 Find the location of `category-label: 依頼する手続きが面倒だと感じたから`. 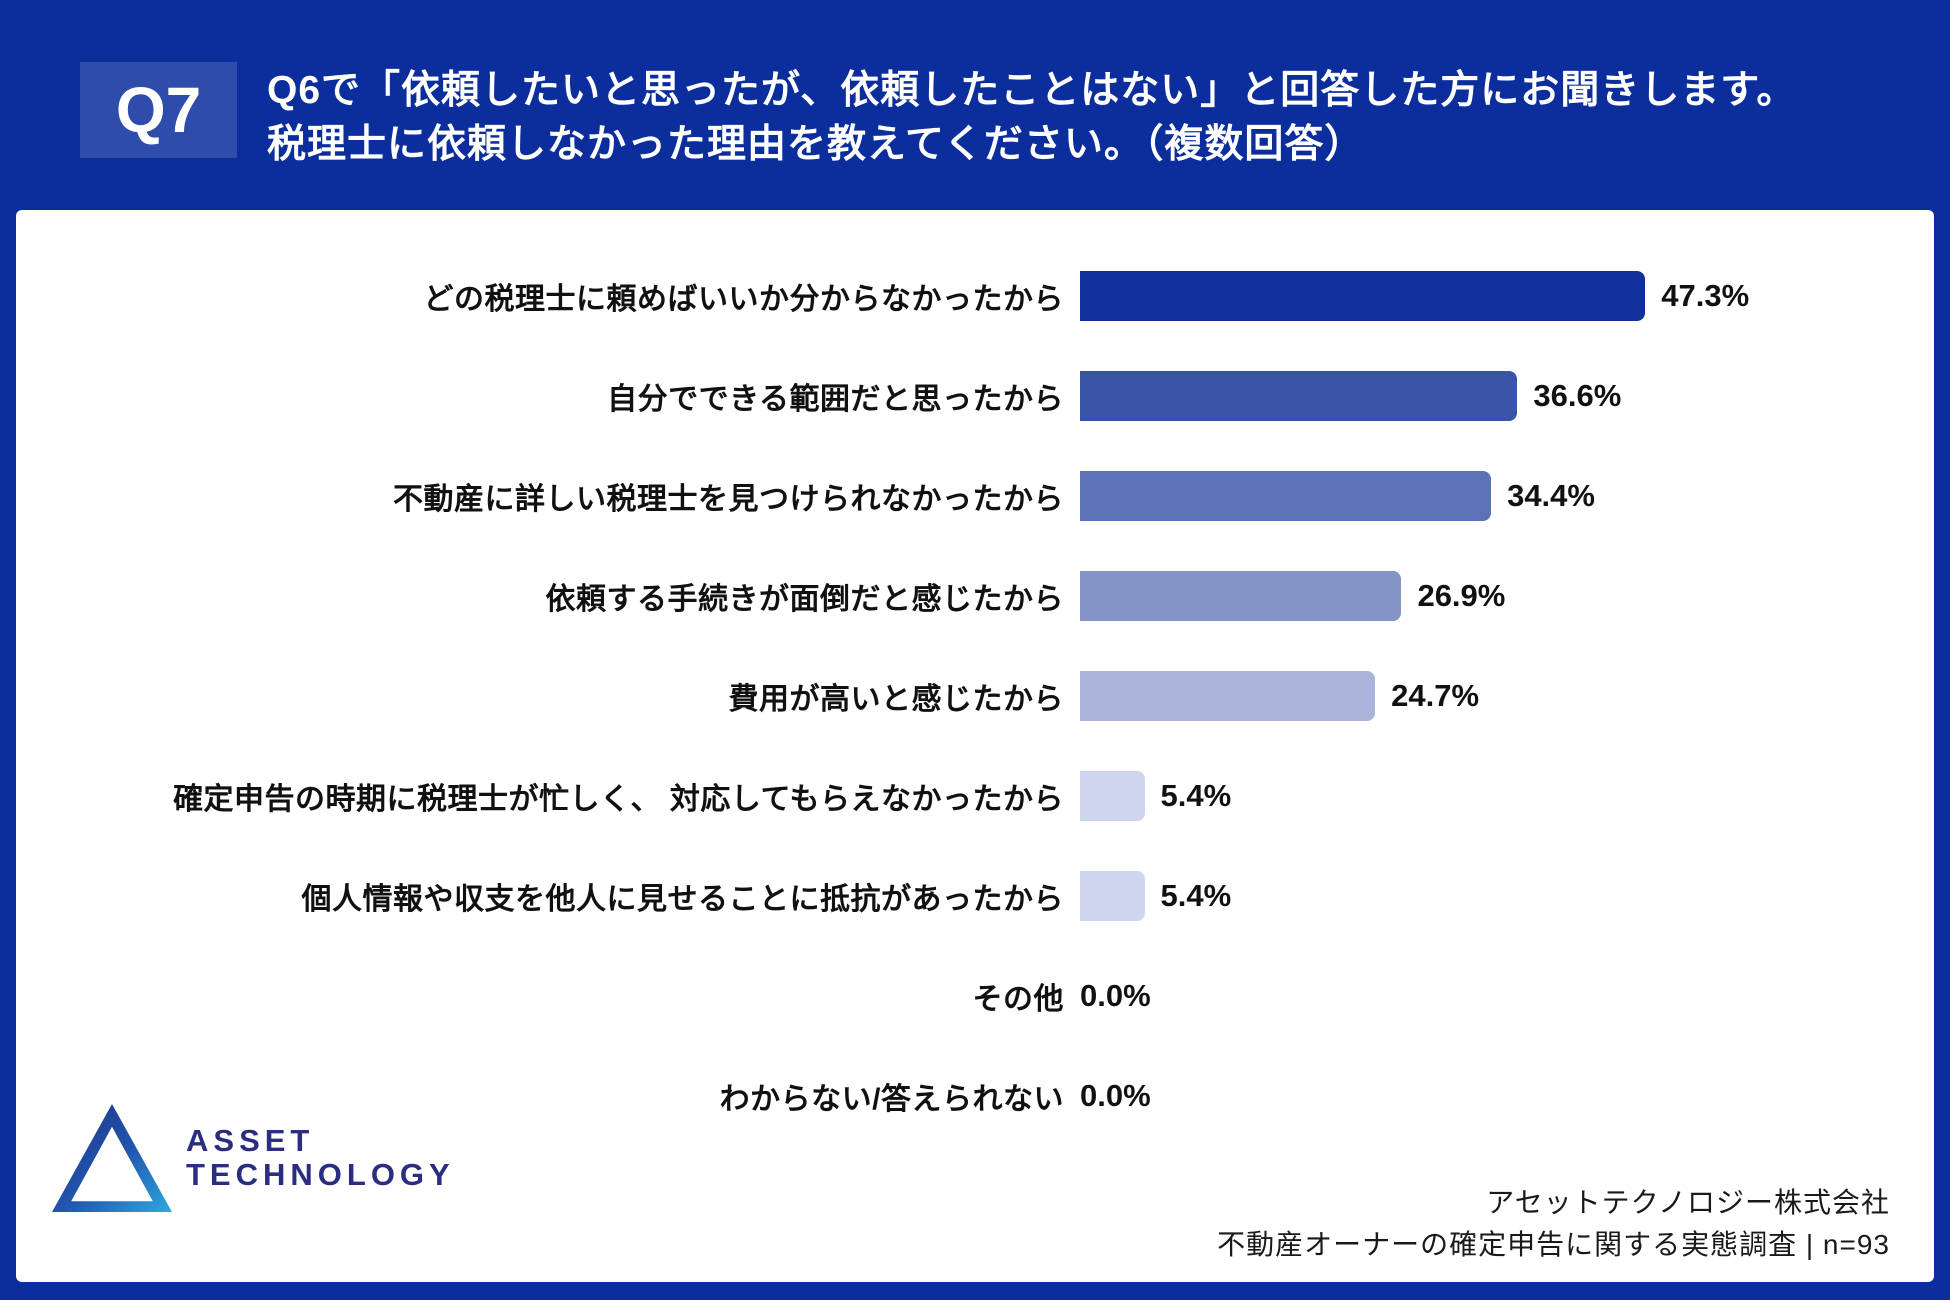

category-label: 依頼する手続きが面倒だと感じたから is located at coordinates (804, 599).